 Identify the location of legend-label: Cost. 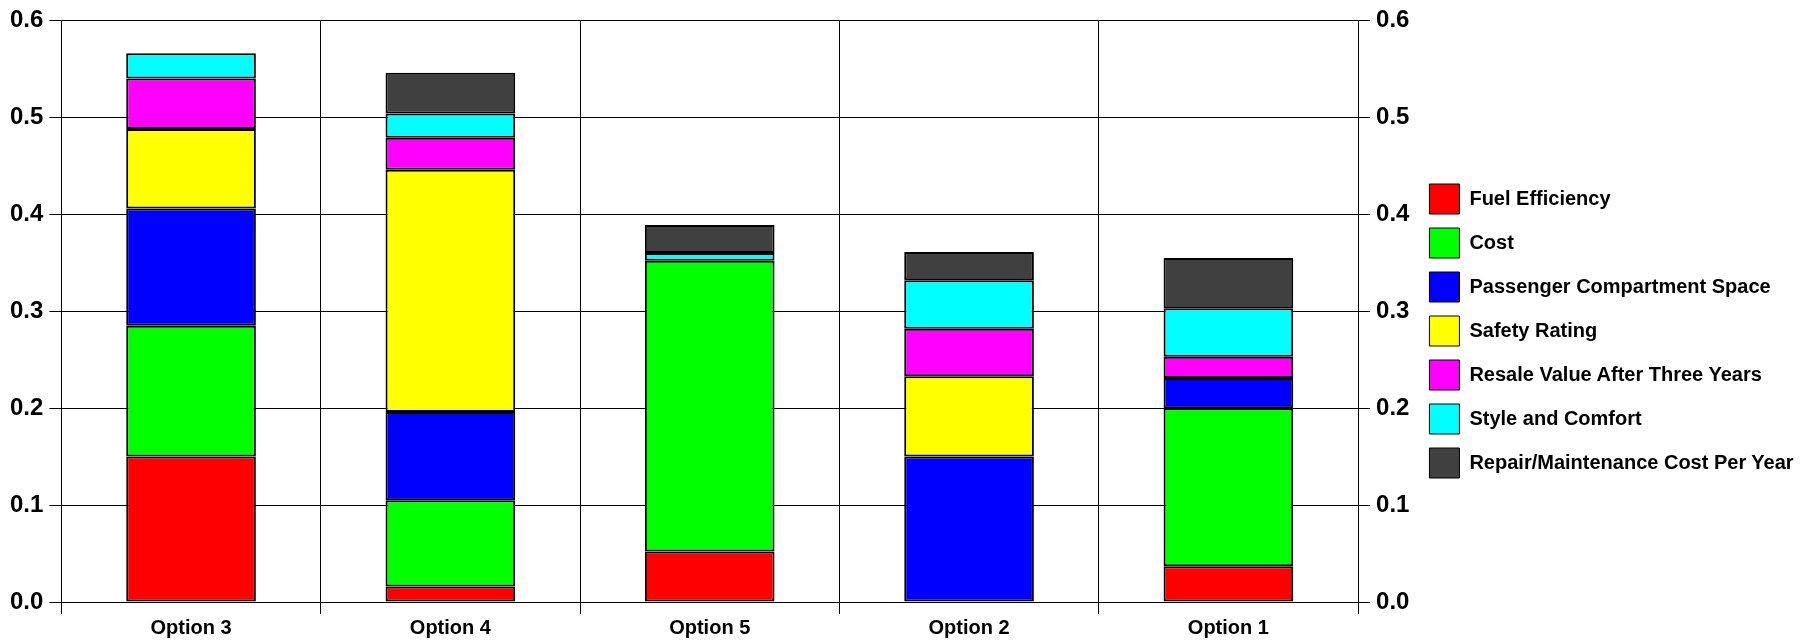
(1492, 241).